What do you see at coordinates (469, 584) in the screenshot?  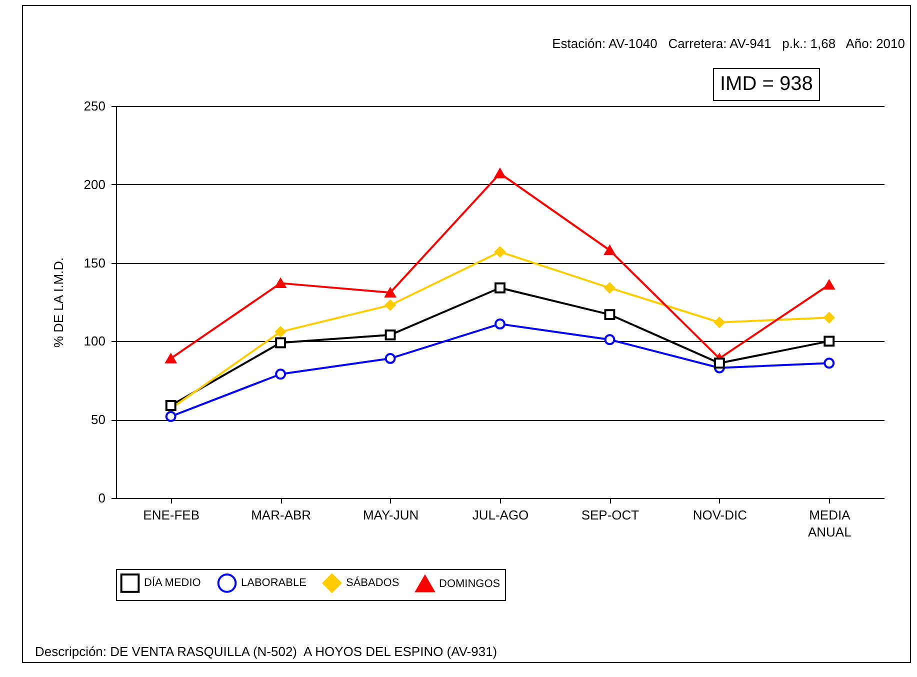 I see `legend-label: DOMINGOS` at bounding box center [469, 584].